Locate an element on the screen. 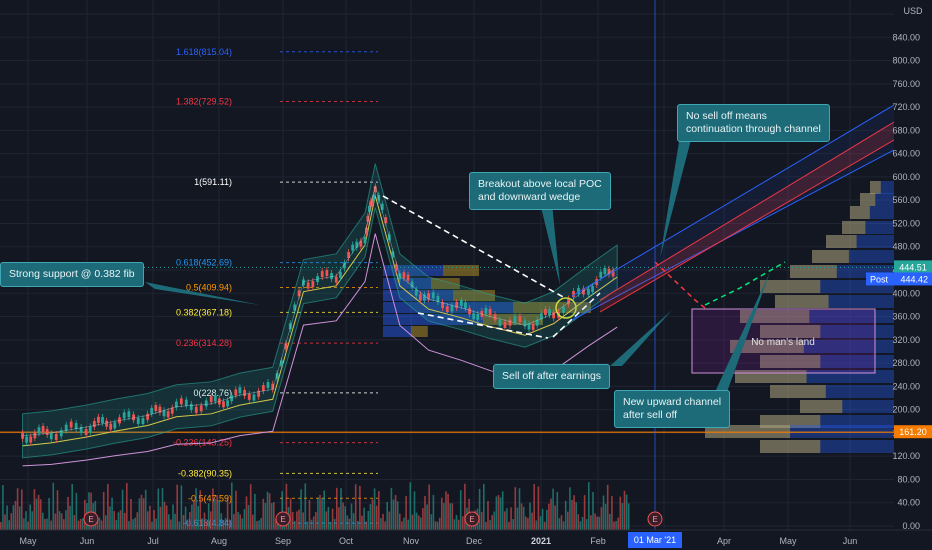 The height and width of the screenshot is (550, 932). breakout-circle is located at coordinates (566, 308).